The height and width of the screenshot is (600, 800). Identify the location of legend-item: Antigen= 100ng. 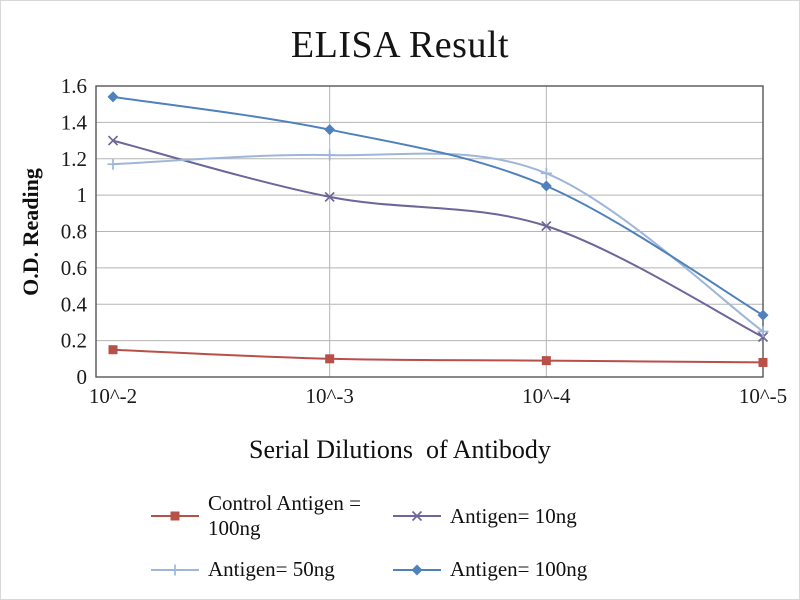
(489, 569).